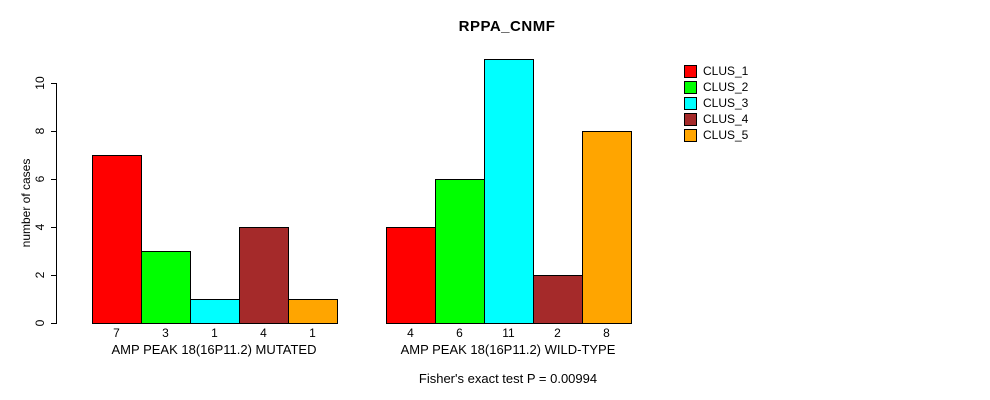  Describe the element at coordinates (508, 333) in the screenshot. I see `bar-value-label-wildtype-clus_3: 11` at that location.